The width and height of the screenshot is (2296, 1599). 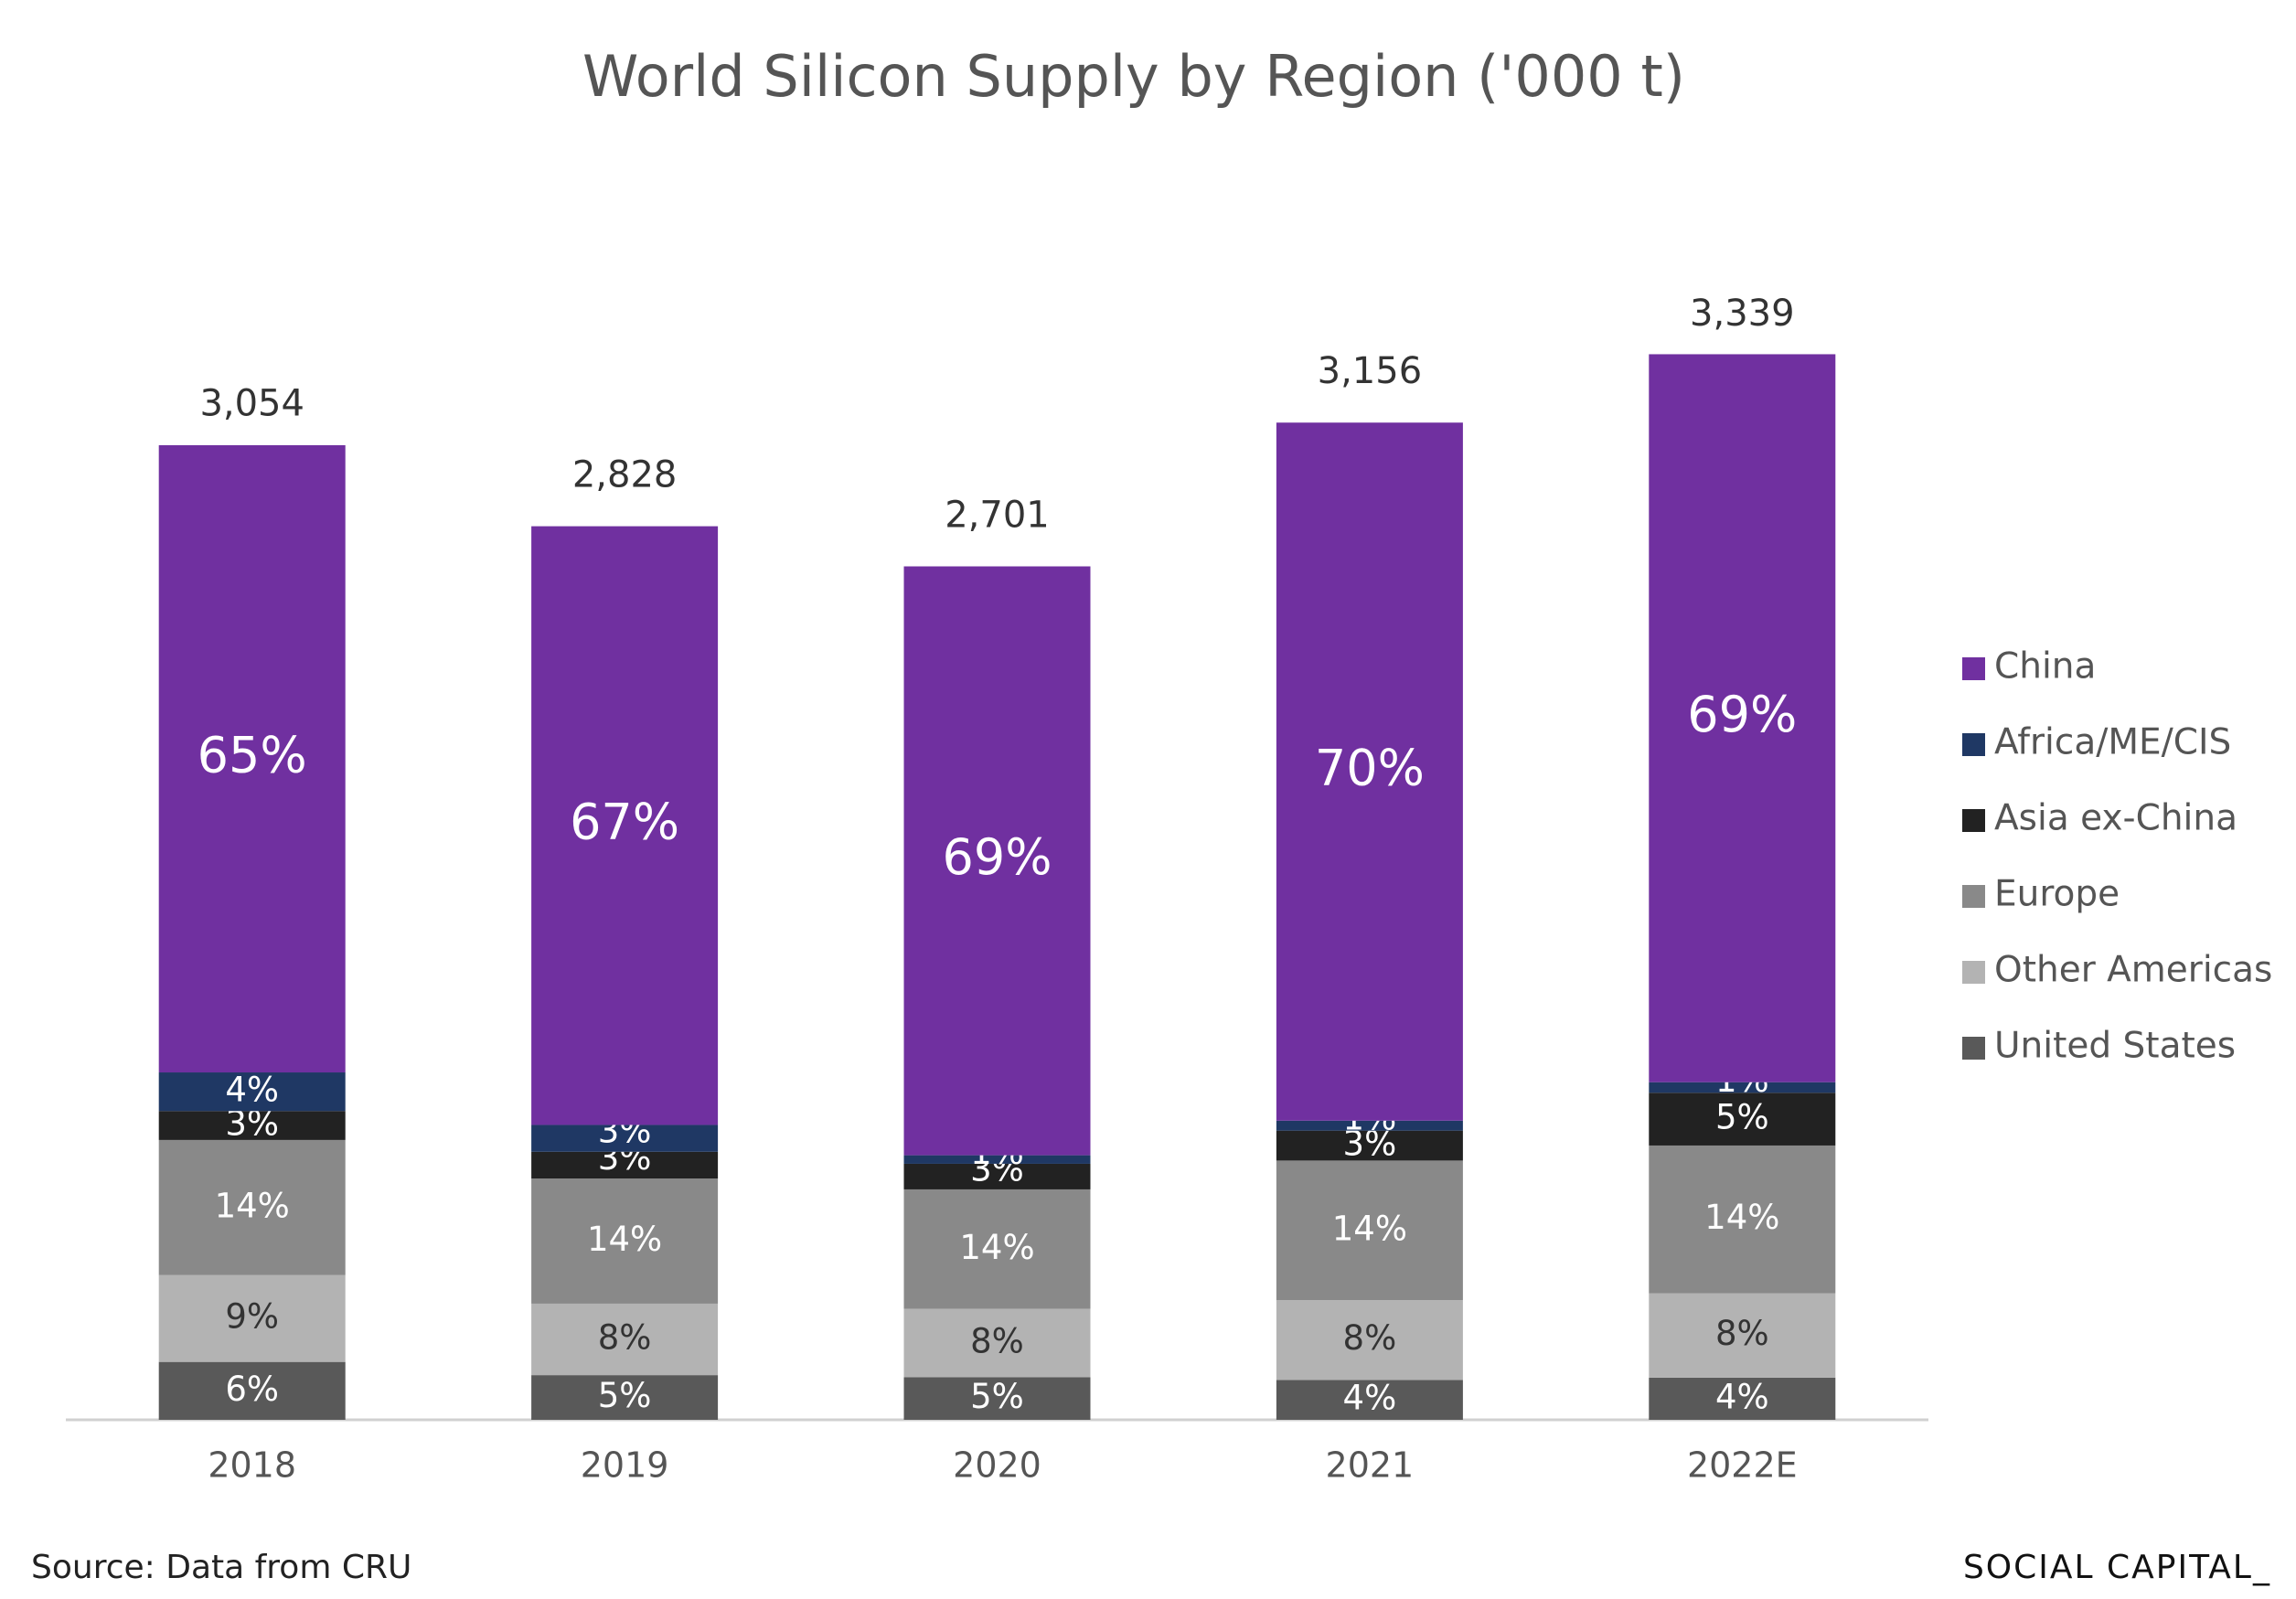 I want to click on data-label: 3%, so click(x=1370, y=1144).